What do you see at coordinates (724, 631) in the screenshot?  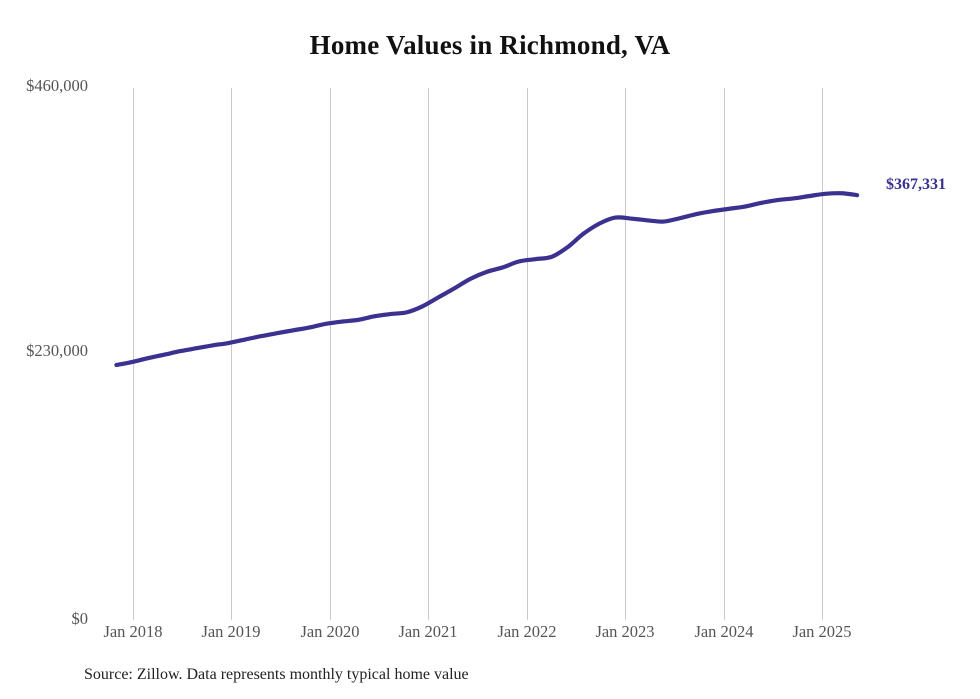 I see `x-axis-tick-label-jan-2024: Jan 2024` at bounding box center [724, 631].